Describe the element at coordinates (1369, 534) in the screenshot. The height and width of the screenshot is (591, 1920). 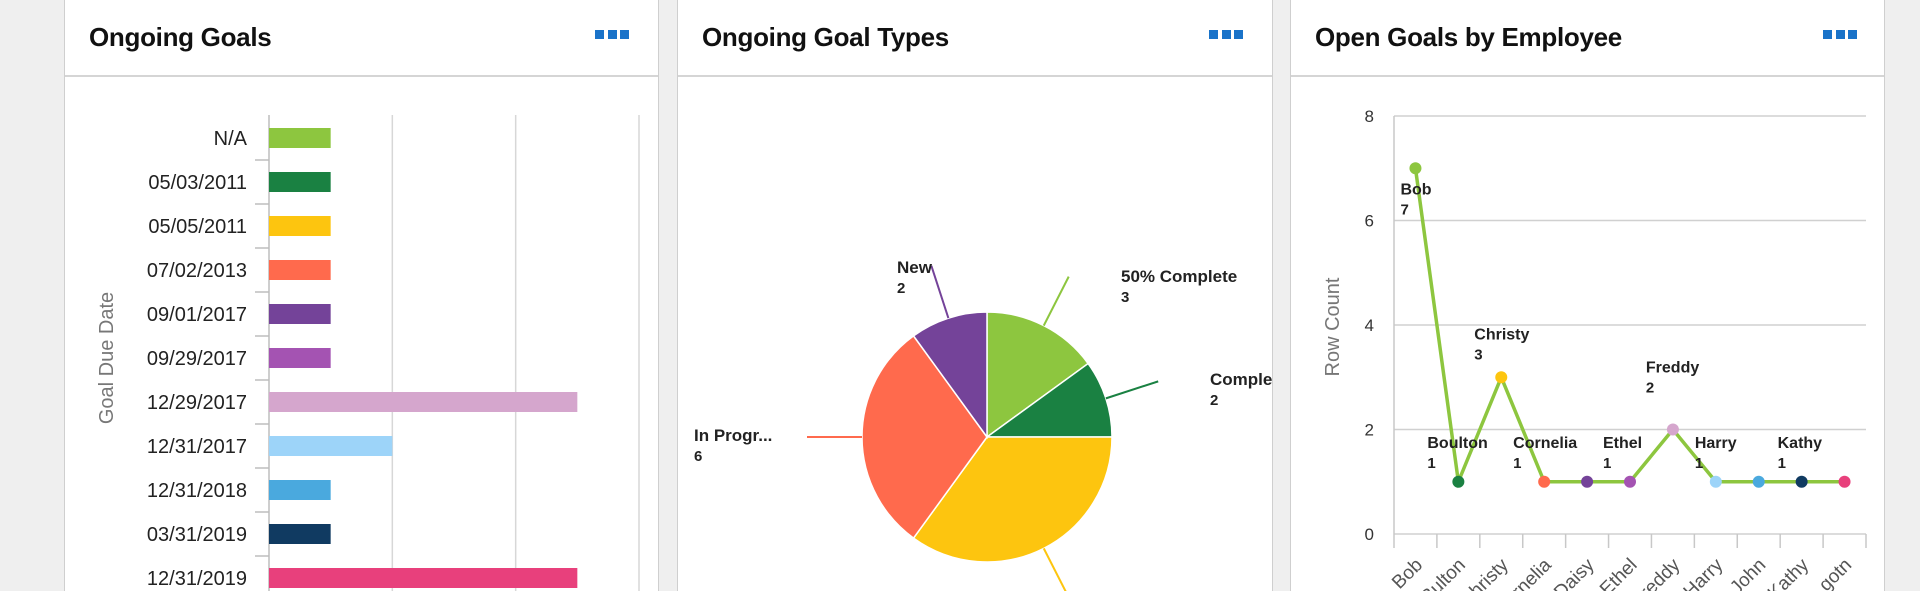
I see `y-tick-label: 0` at that location.